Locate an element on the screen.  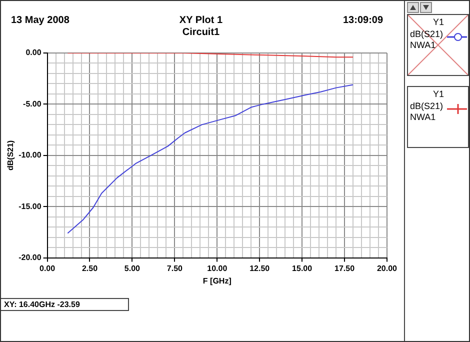
y-axis-title: dB(S21) is located at coordinates (11, 155).